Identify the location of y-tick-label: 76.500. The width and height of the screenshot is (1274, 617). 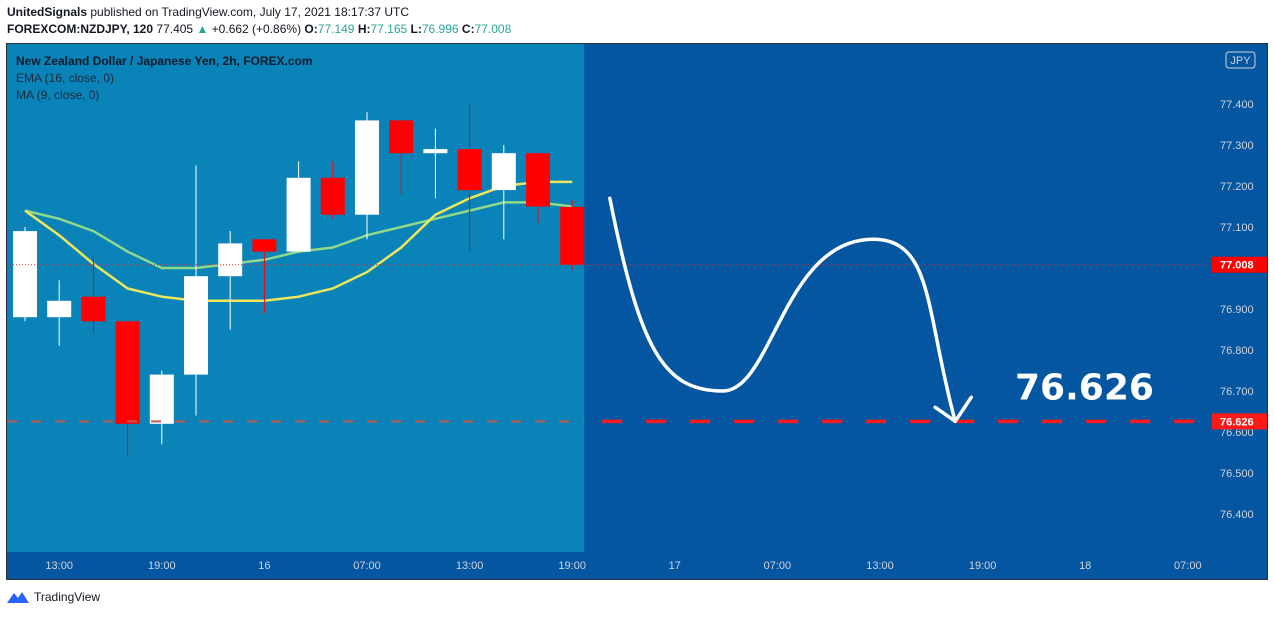
(1237, 474).